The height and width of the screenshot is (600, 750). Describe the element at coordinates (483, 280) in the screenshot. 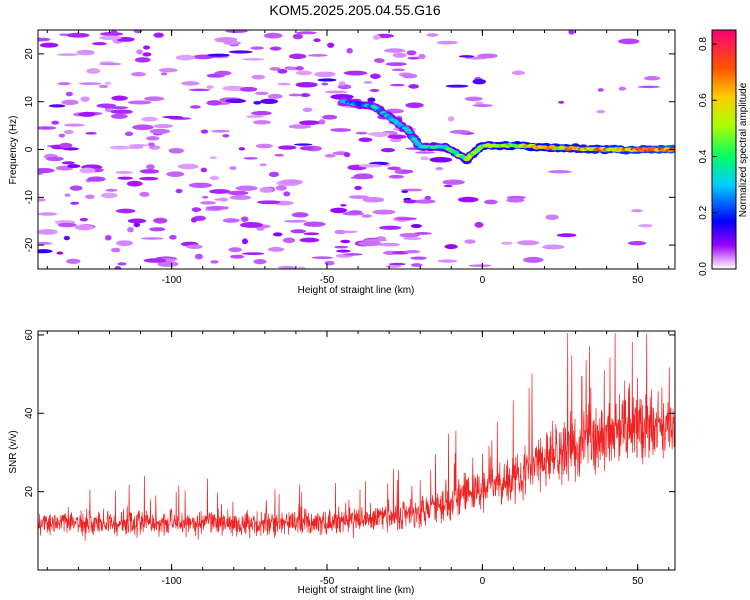

I see `spectrogram-xtick-label: 0` at that location.